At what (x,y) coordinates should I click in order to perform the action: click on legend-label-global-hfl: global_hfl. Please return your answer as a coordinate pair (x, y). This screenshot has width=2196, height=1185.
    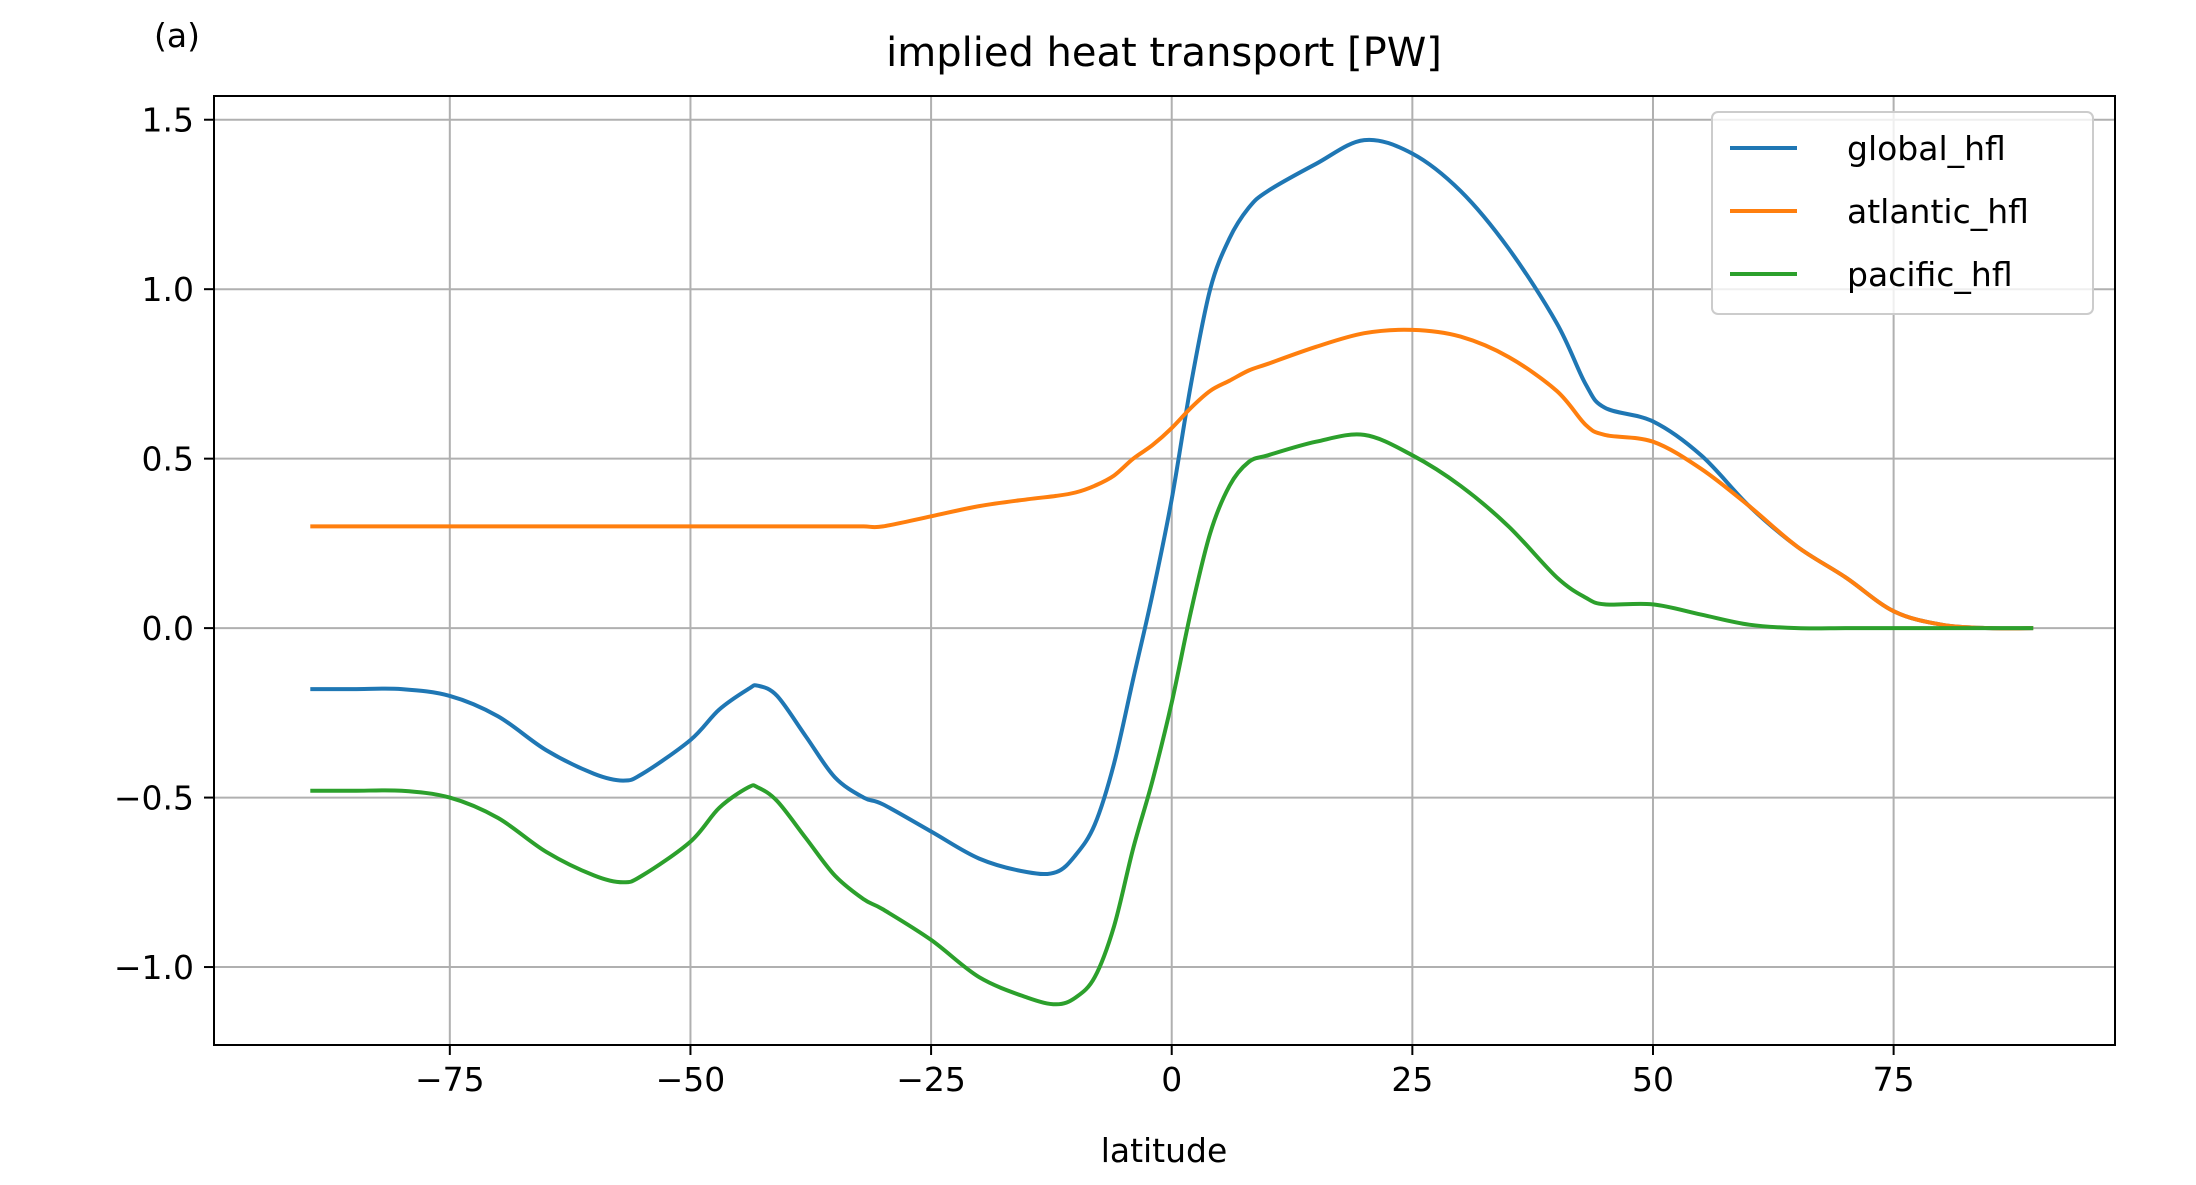
    Looking at the image, I should click on (1926, 148).